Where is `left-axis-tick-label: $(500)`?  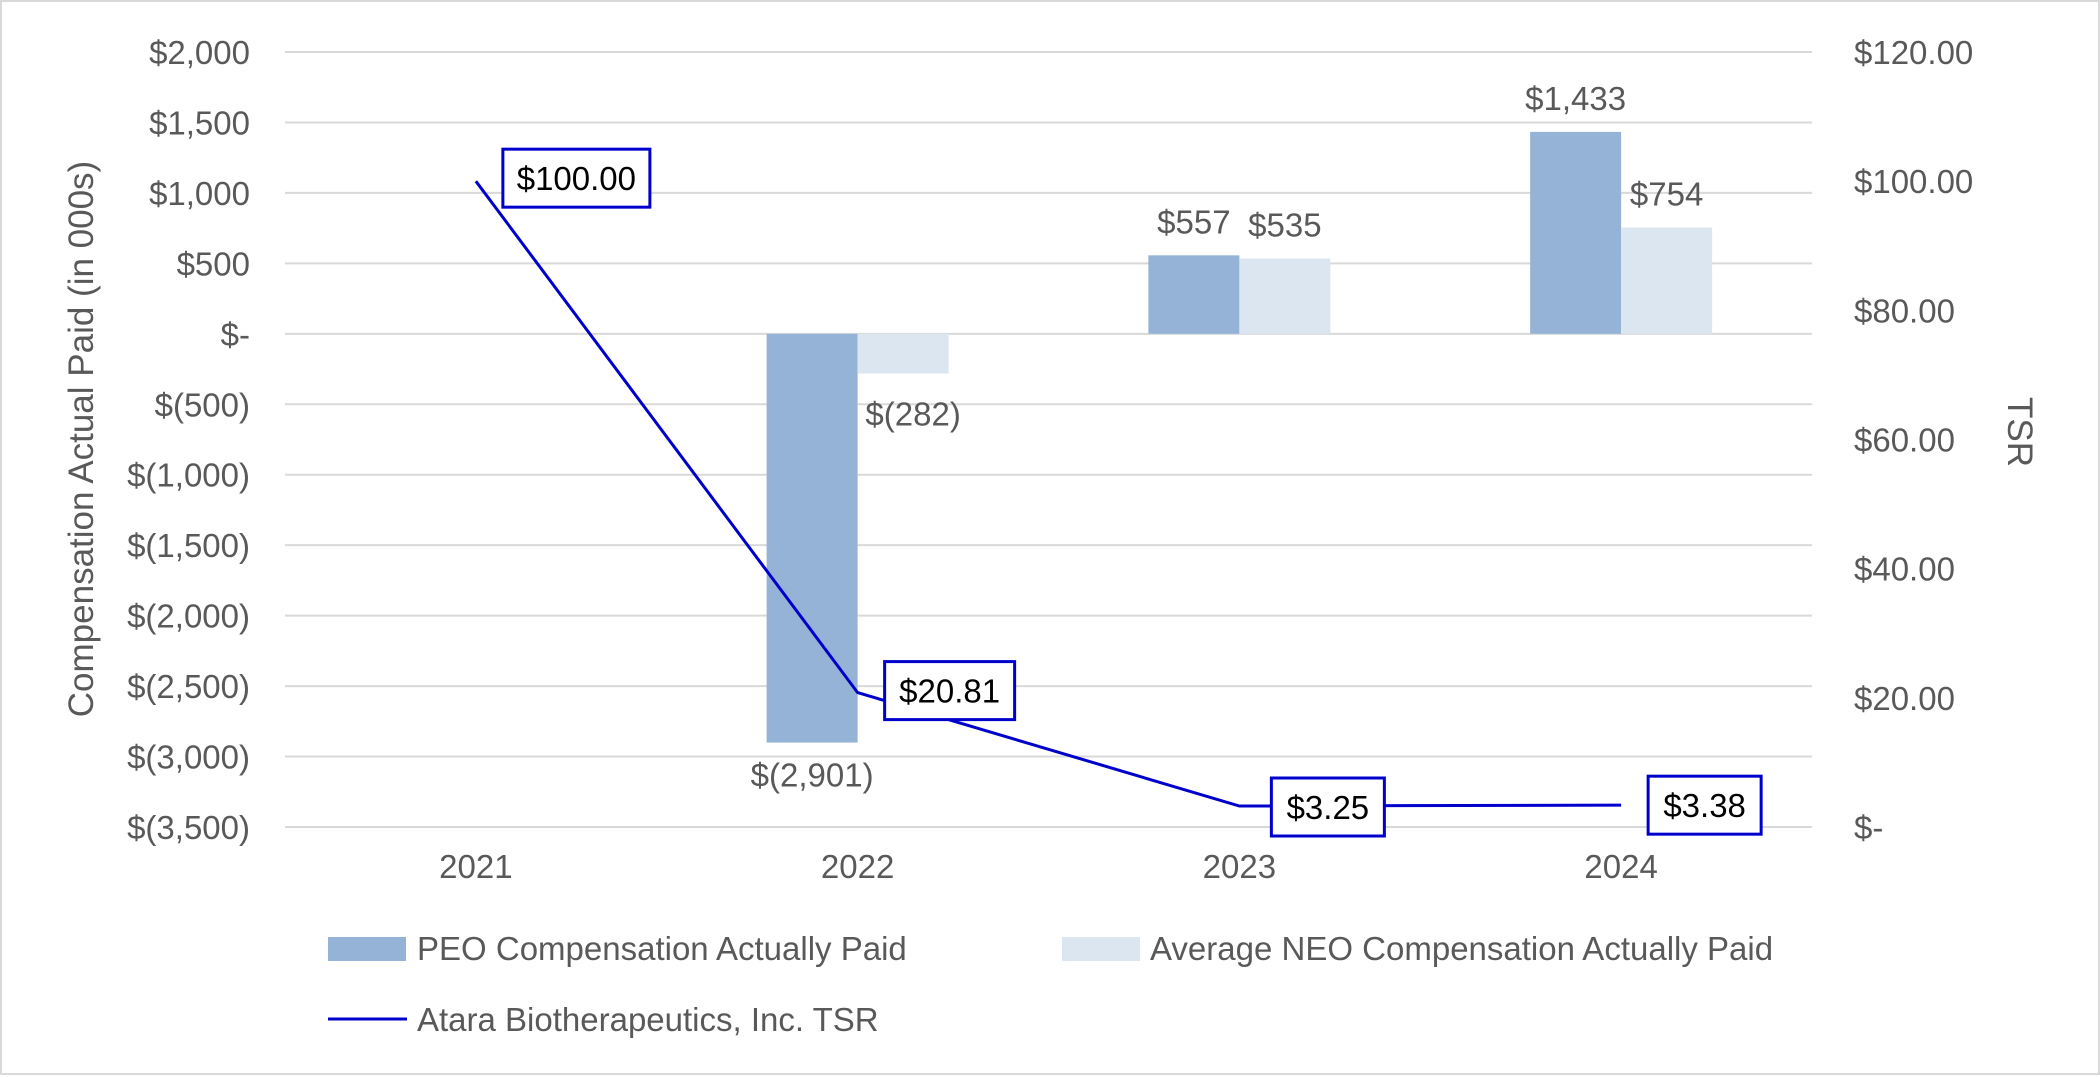 left-axis-tick-label: $(500) is located at coordinates (202, 404).